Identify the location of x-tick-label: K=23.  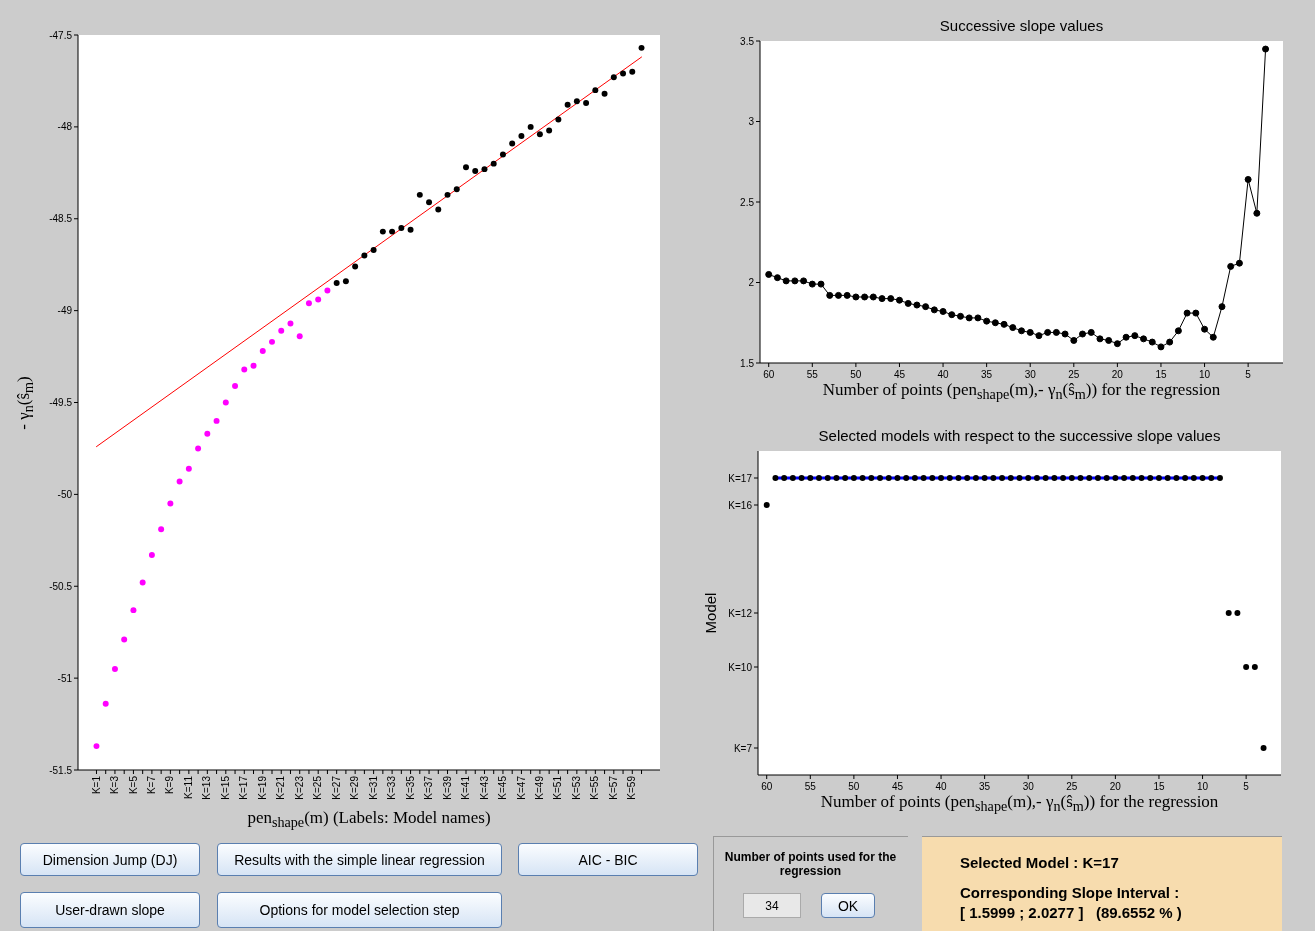
(299, 787).